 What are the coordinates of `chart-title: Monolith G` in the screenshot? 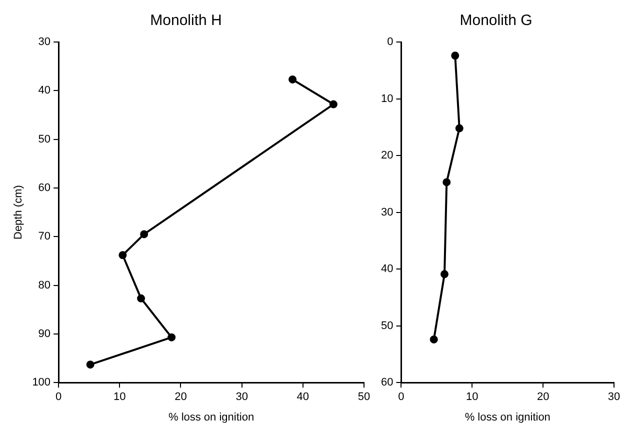 It's located at (496, 21).